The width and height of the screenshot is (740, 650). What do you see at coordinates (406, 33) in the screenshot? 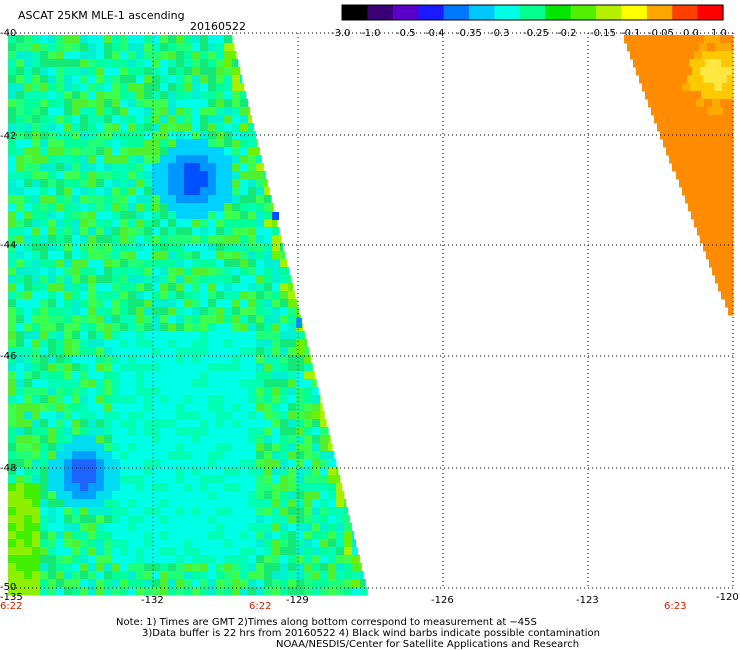
I see `colorbar-label: -0.5` at bounding box center [406, 33].